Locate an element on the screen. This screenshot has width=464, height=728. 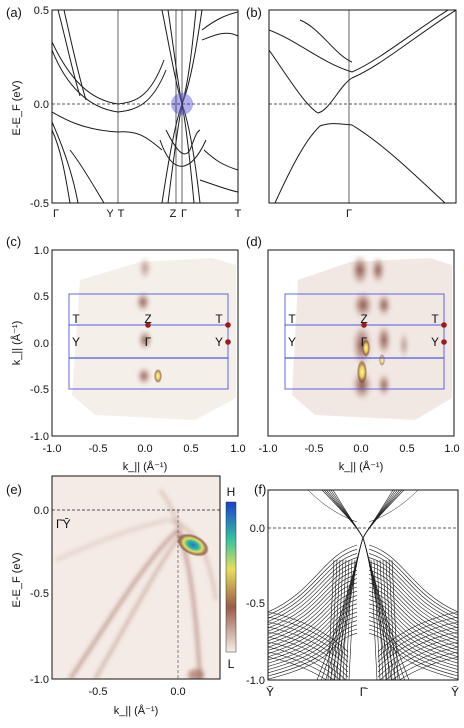
svg-text: Ȳ is located at coordinates (270, 692).